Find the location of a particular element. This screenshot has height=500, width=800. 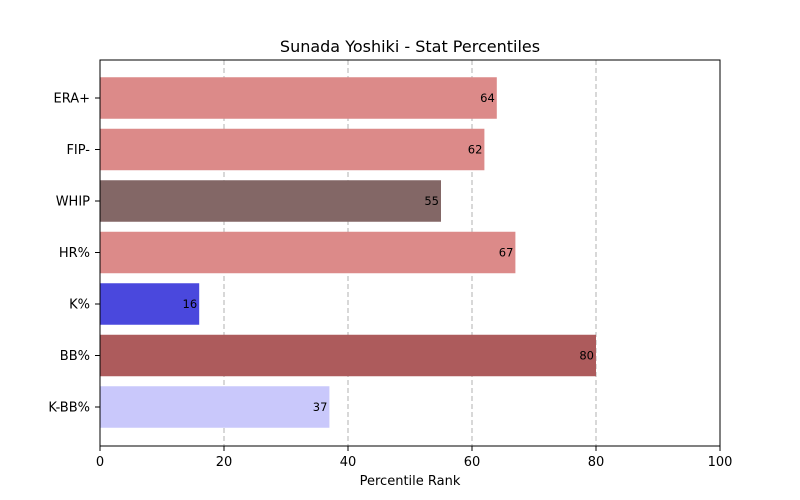

x-axis-ticks: 0 20 40 60 80 100 is located at coordinates (414, 458).